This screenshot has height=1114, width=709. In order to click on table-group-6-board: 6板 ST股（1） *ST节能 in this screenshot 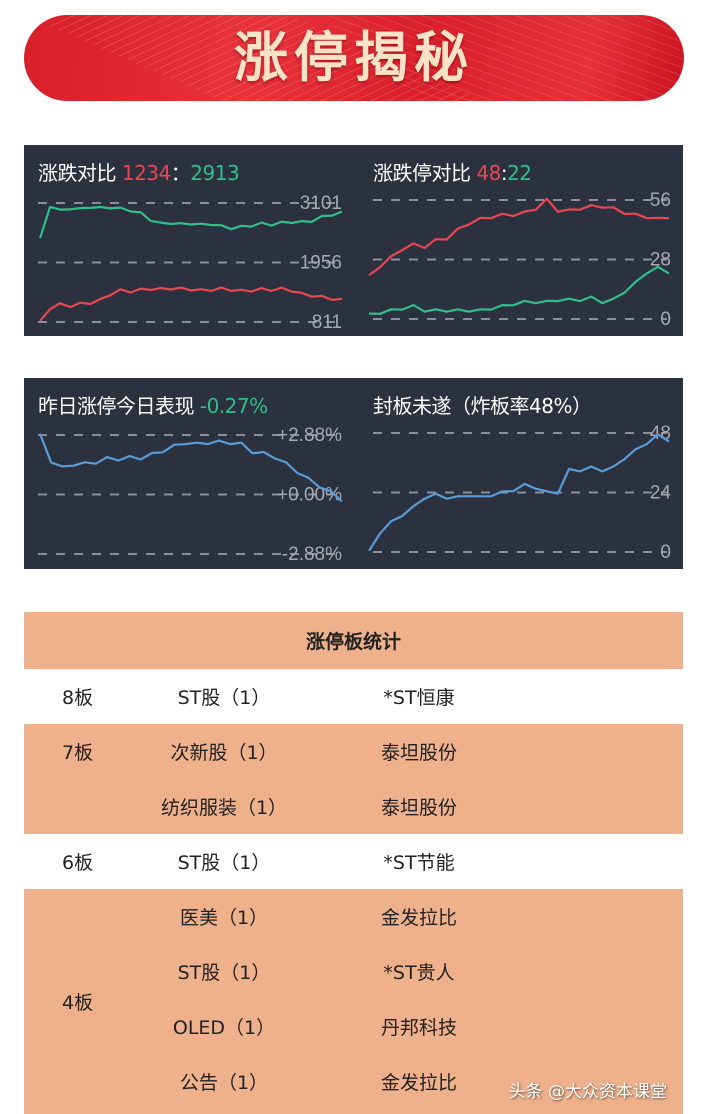, I will do `click(353, 861)`.